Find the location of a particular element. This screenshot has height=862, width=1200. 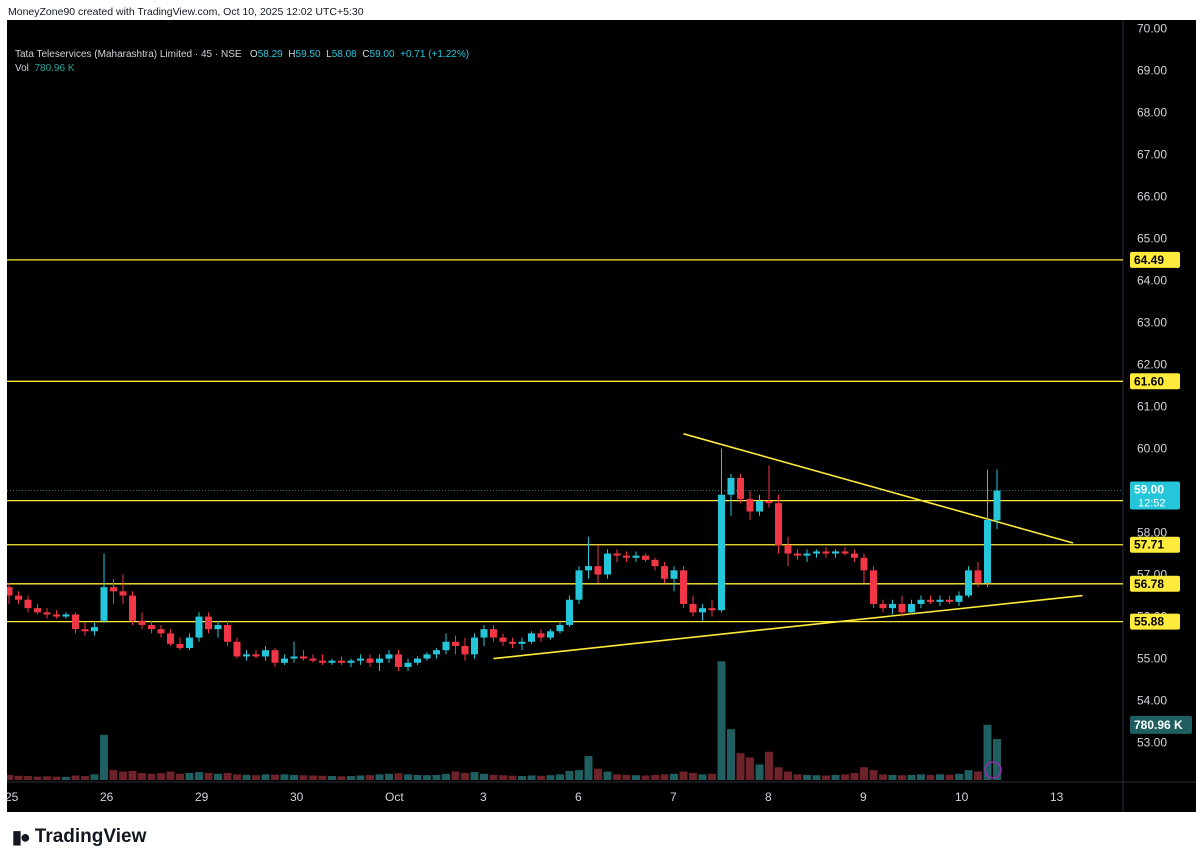

alert-lightning-icon is located at coordinates (993, 770).